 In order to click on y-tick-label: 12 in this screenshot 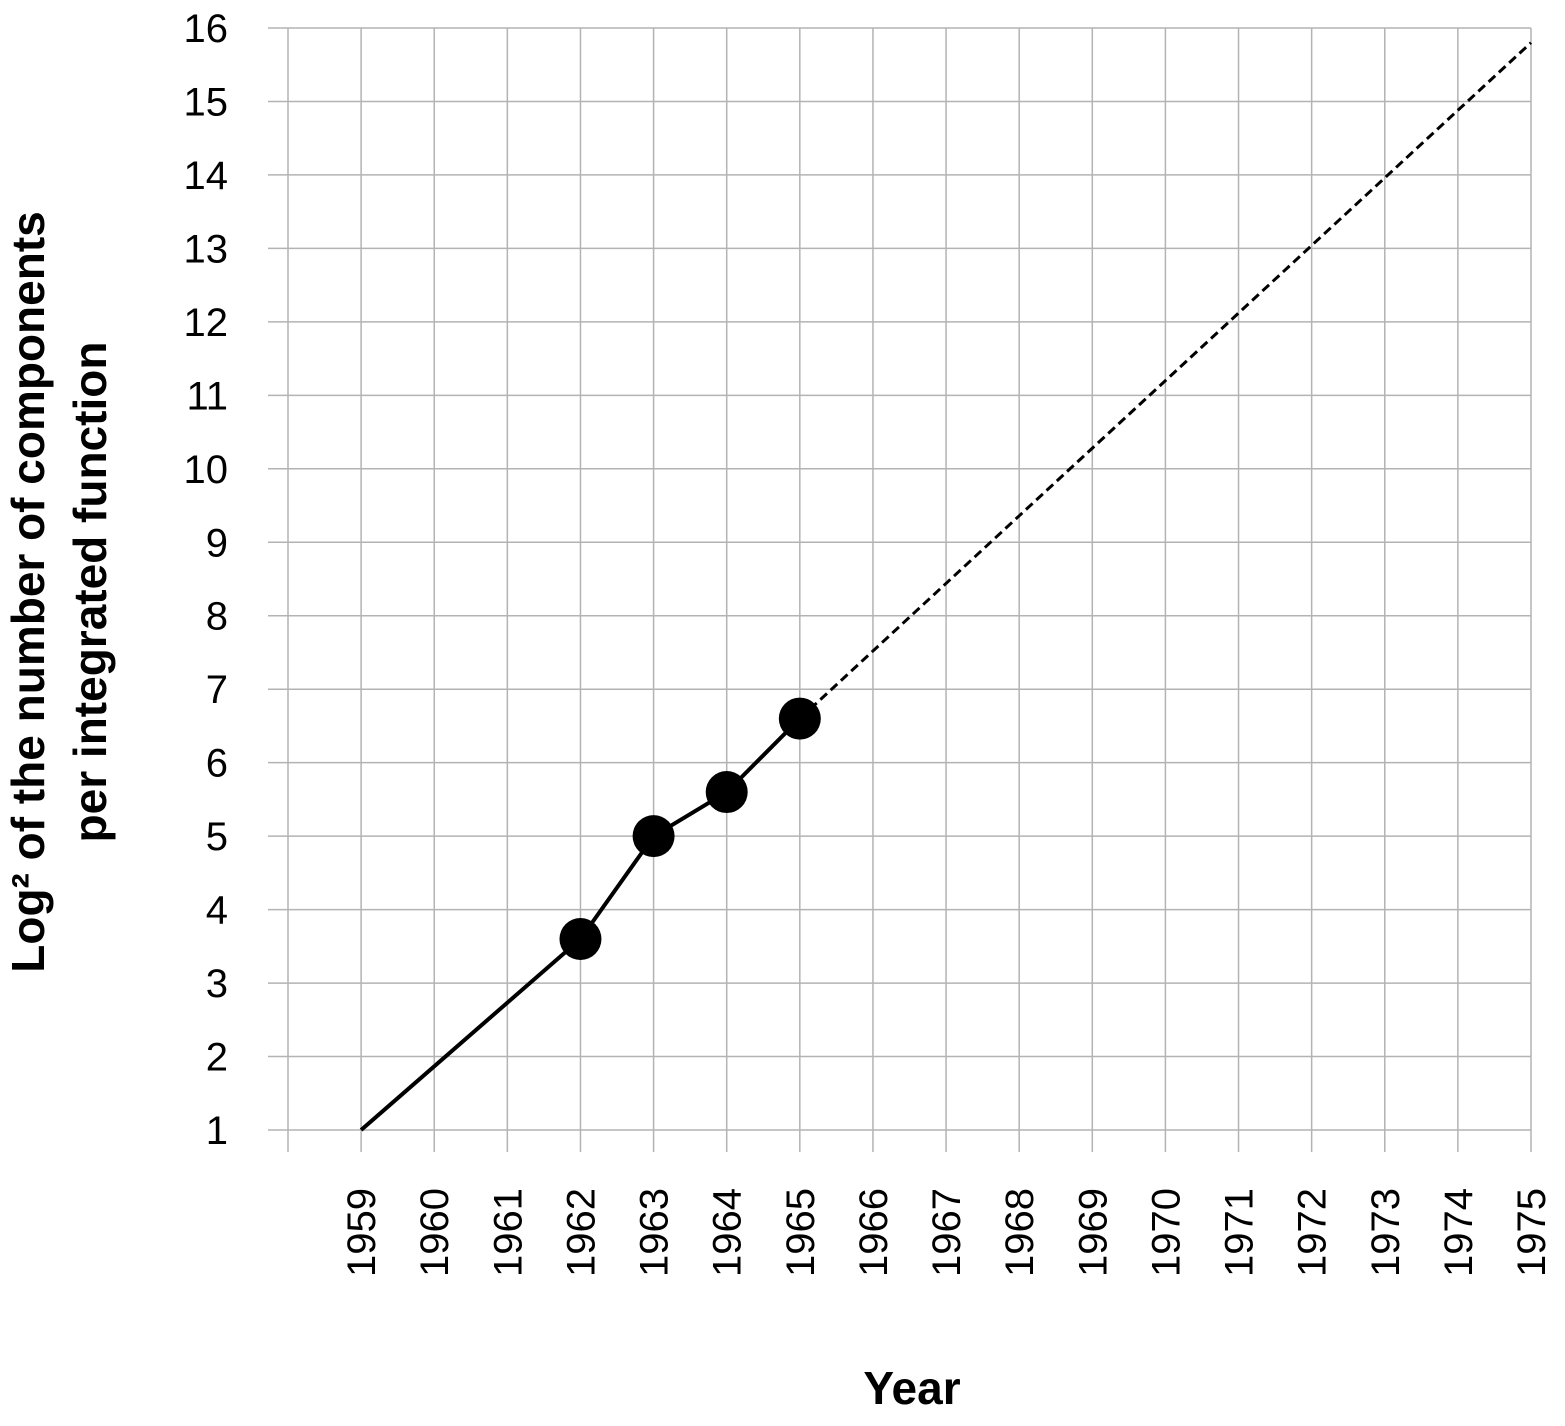, I will do `click(206, 323)`.